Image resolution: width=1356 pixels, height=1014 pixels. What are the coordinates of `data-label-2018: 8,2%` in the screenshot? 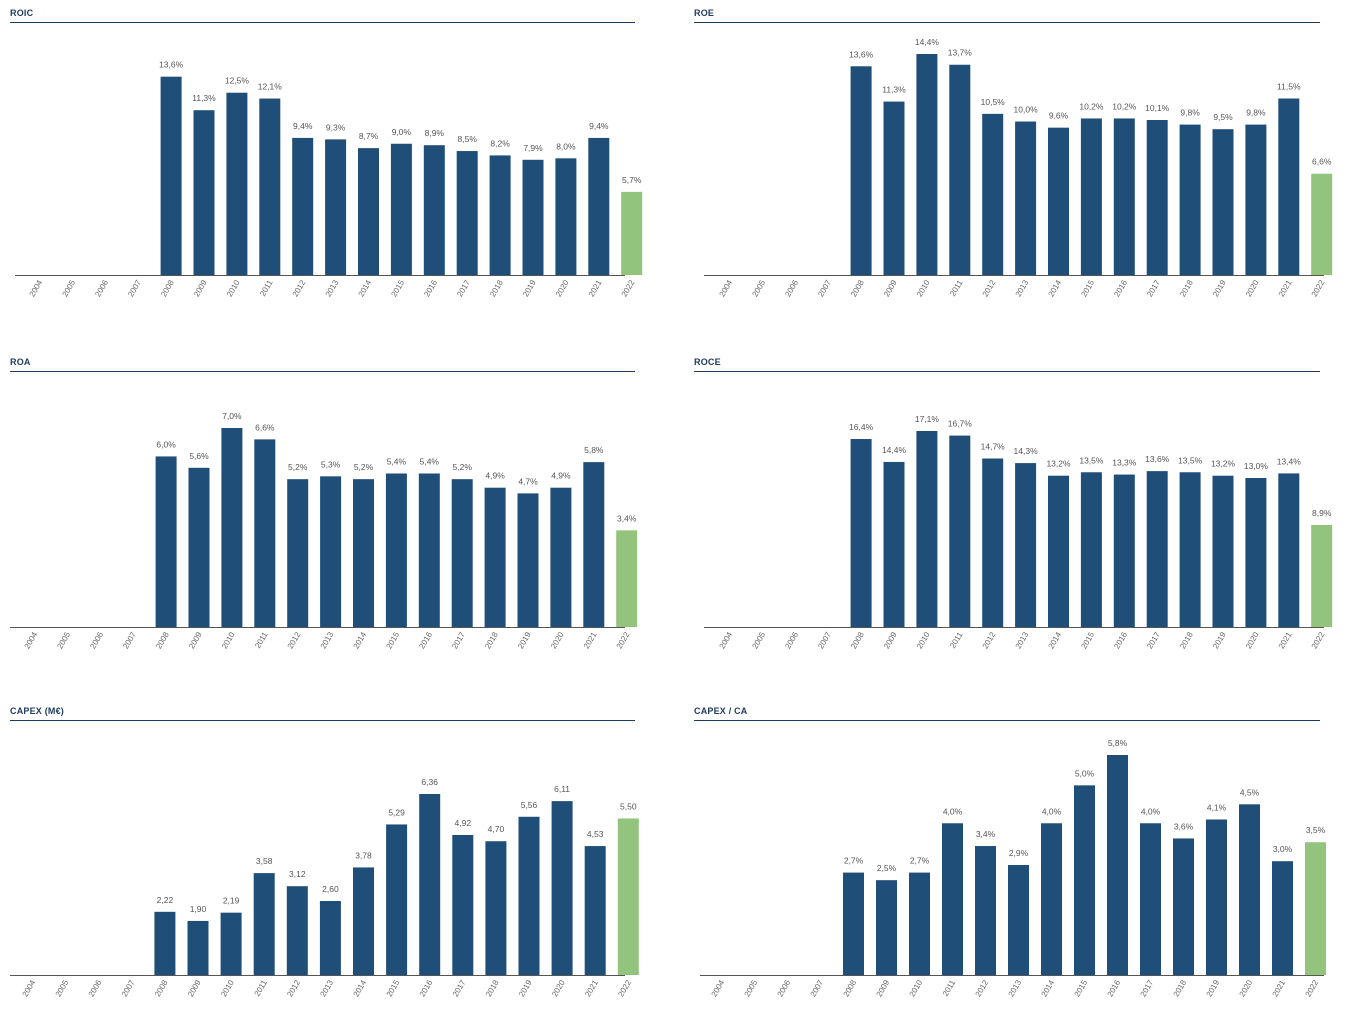 It's located at (500, 143).